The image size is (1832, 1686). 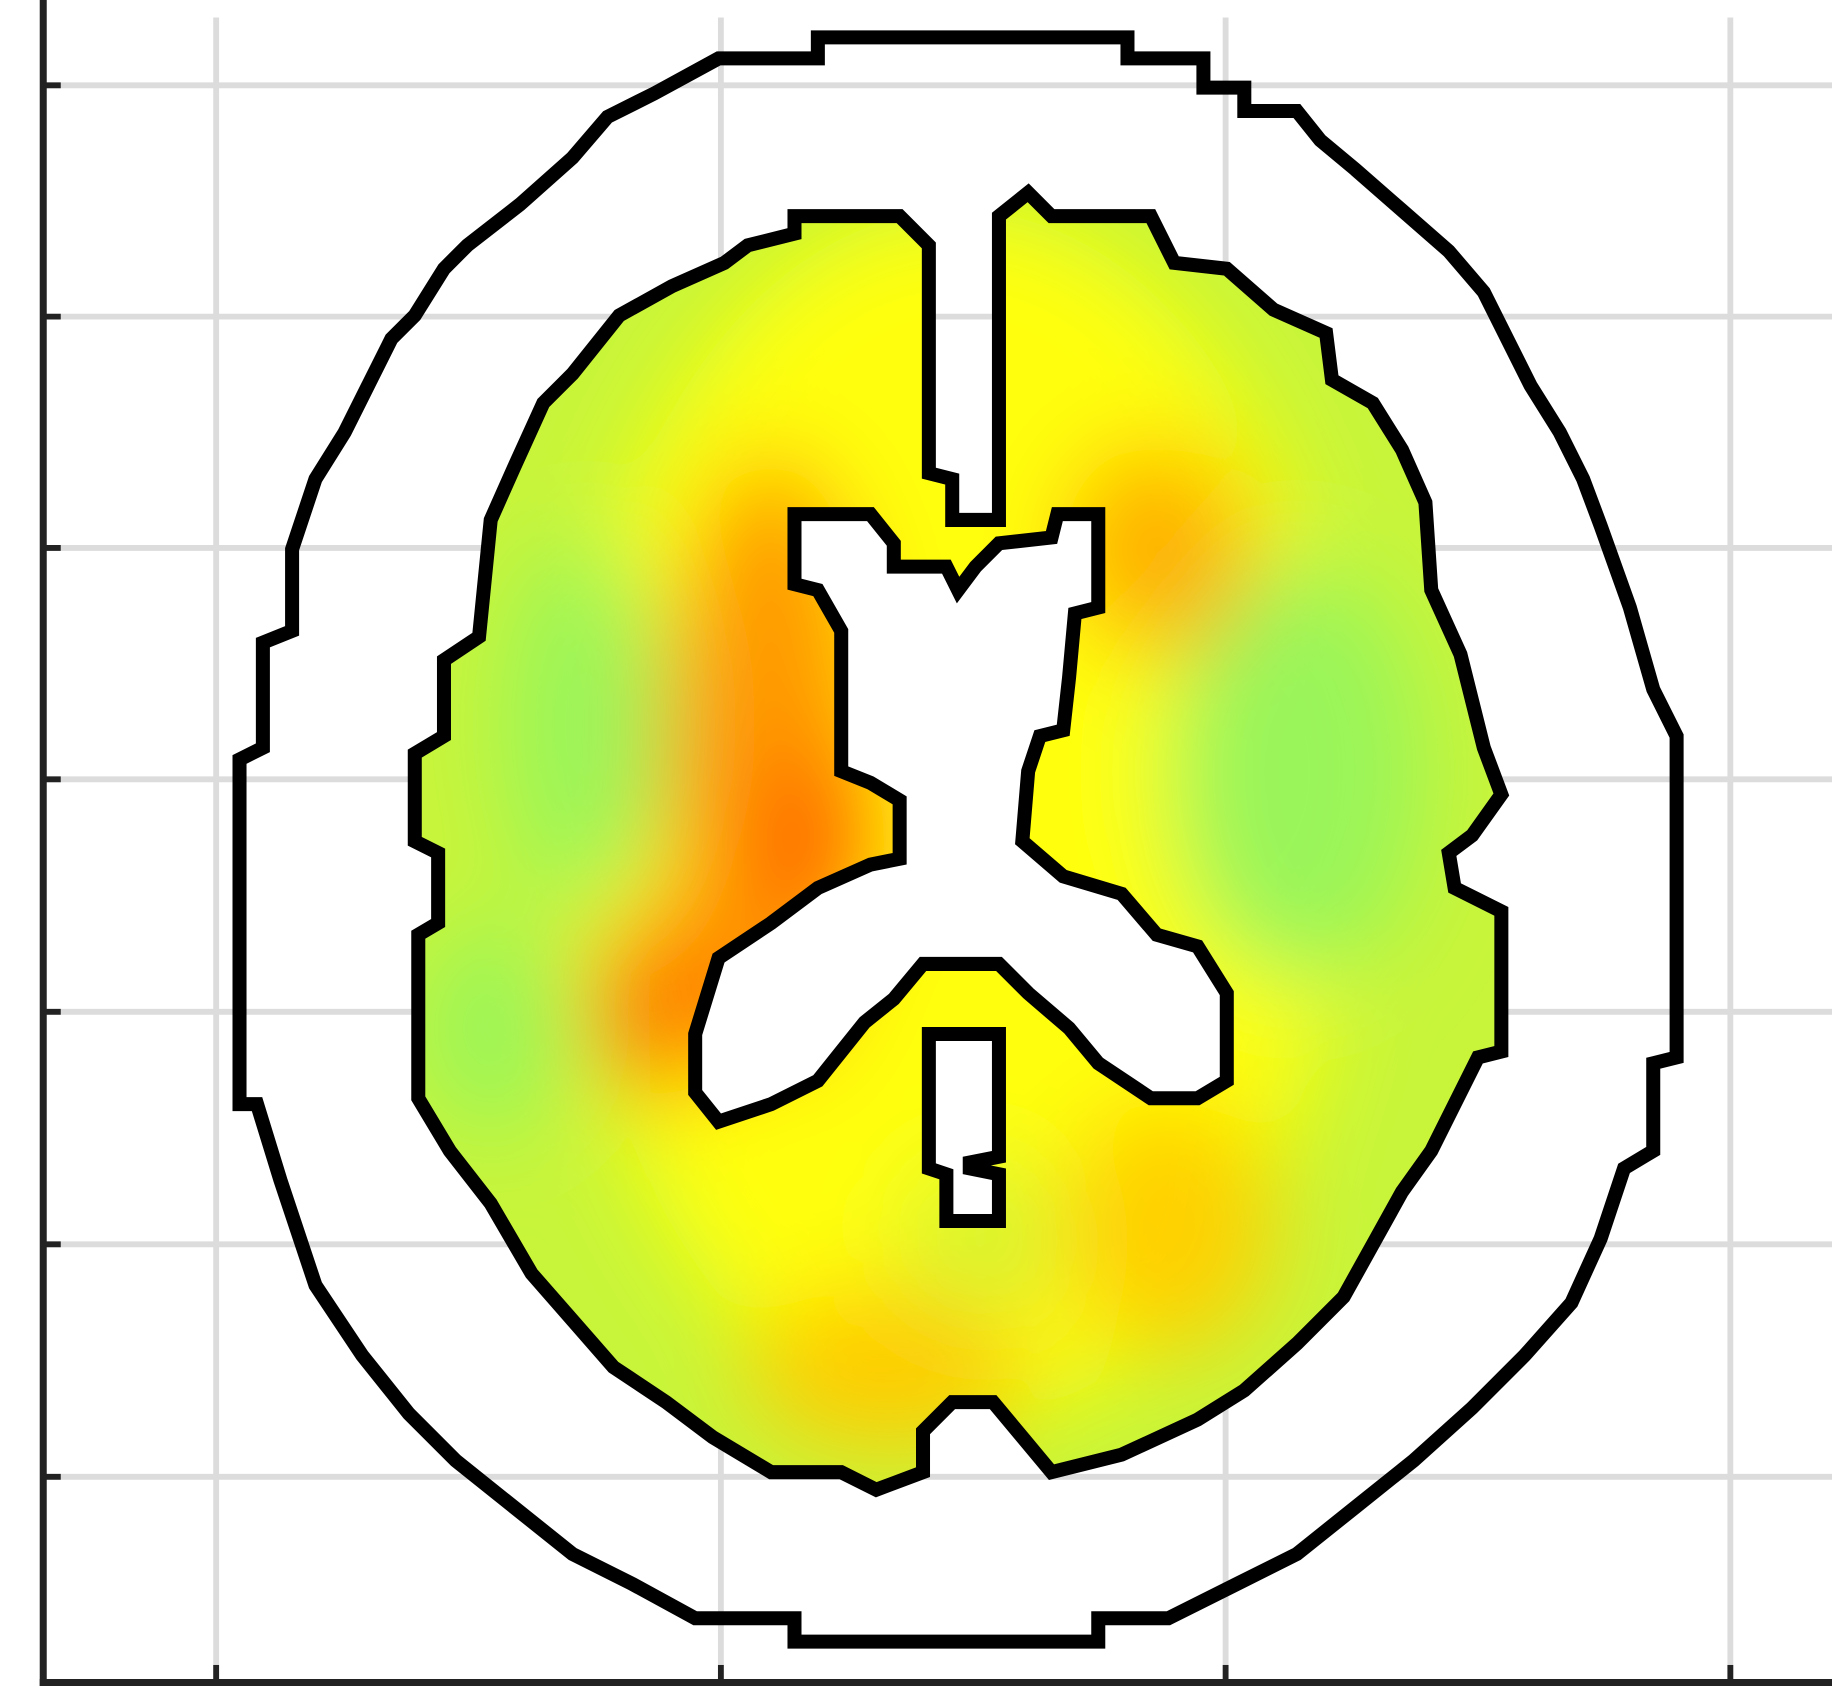 I want to click on posterior-ventricle, so click(x=963, y=1127).